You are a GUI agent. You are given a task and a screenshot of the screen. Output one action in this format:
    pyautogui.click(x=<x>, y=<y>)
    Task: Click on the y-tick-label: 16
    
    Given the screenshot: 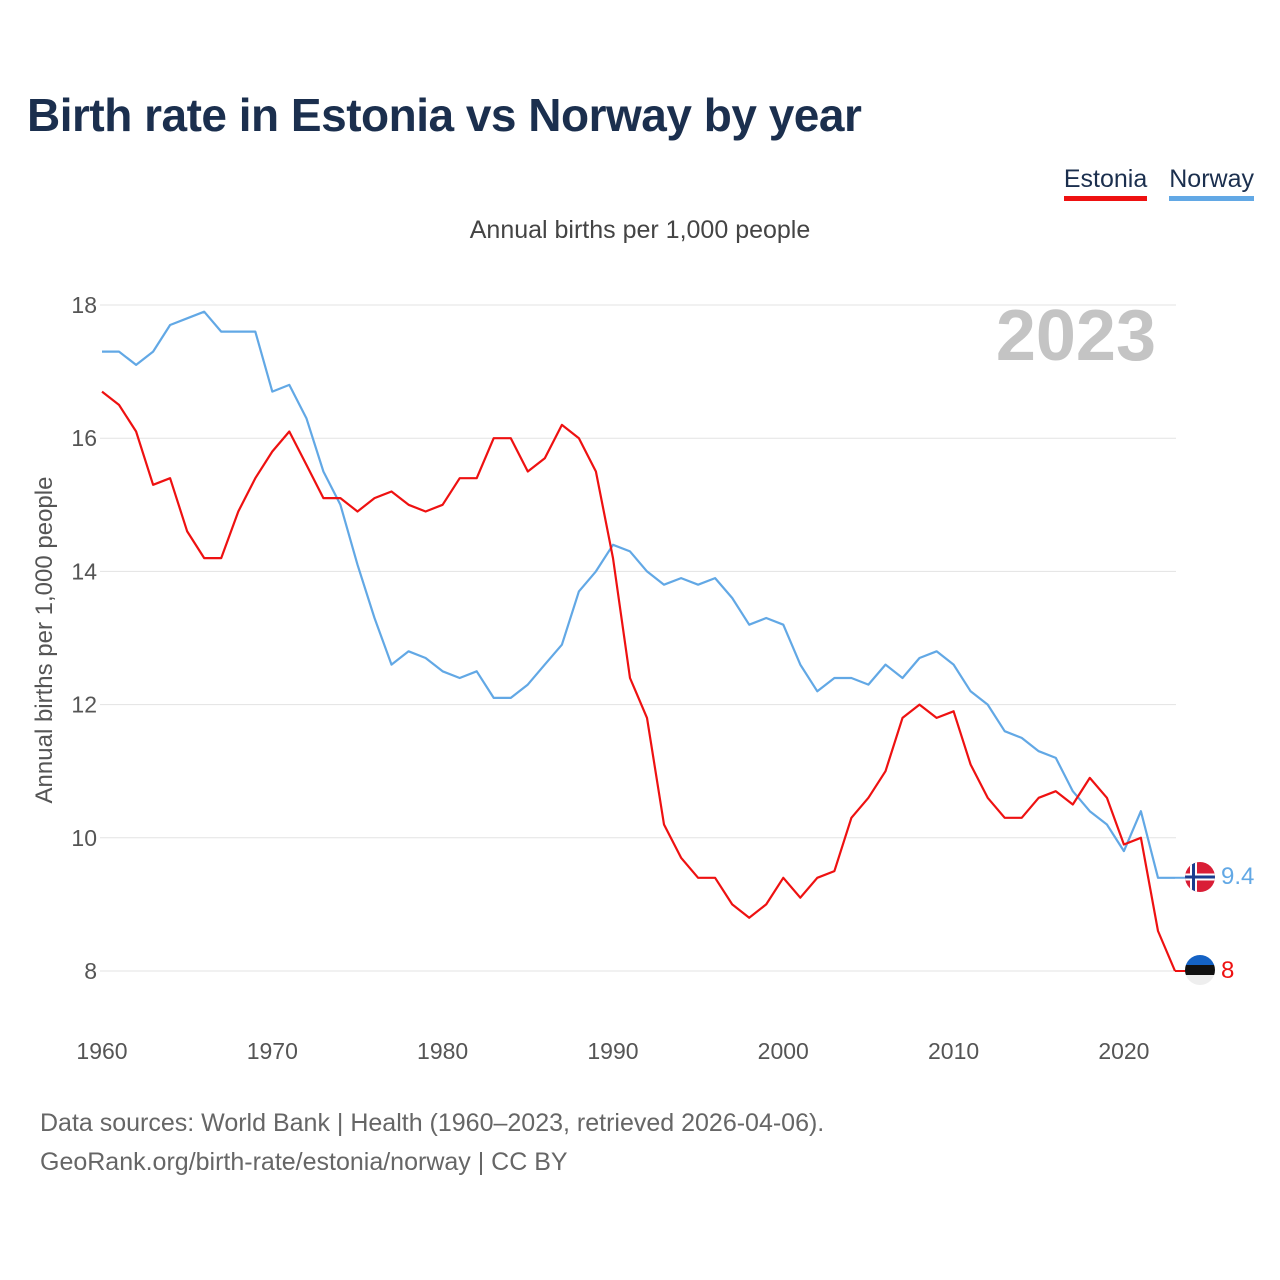 What is the action you would take?
    pyautogui.click(x=84, y=438)
    